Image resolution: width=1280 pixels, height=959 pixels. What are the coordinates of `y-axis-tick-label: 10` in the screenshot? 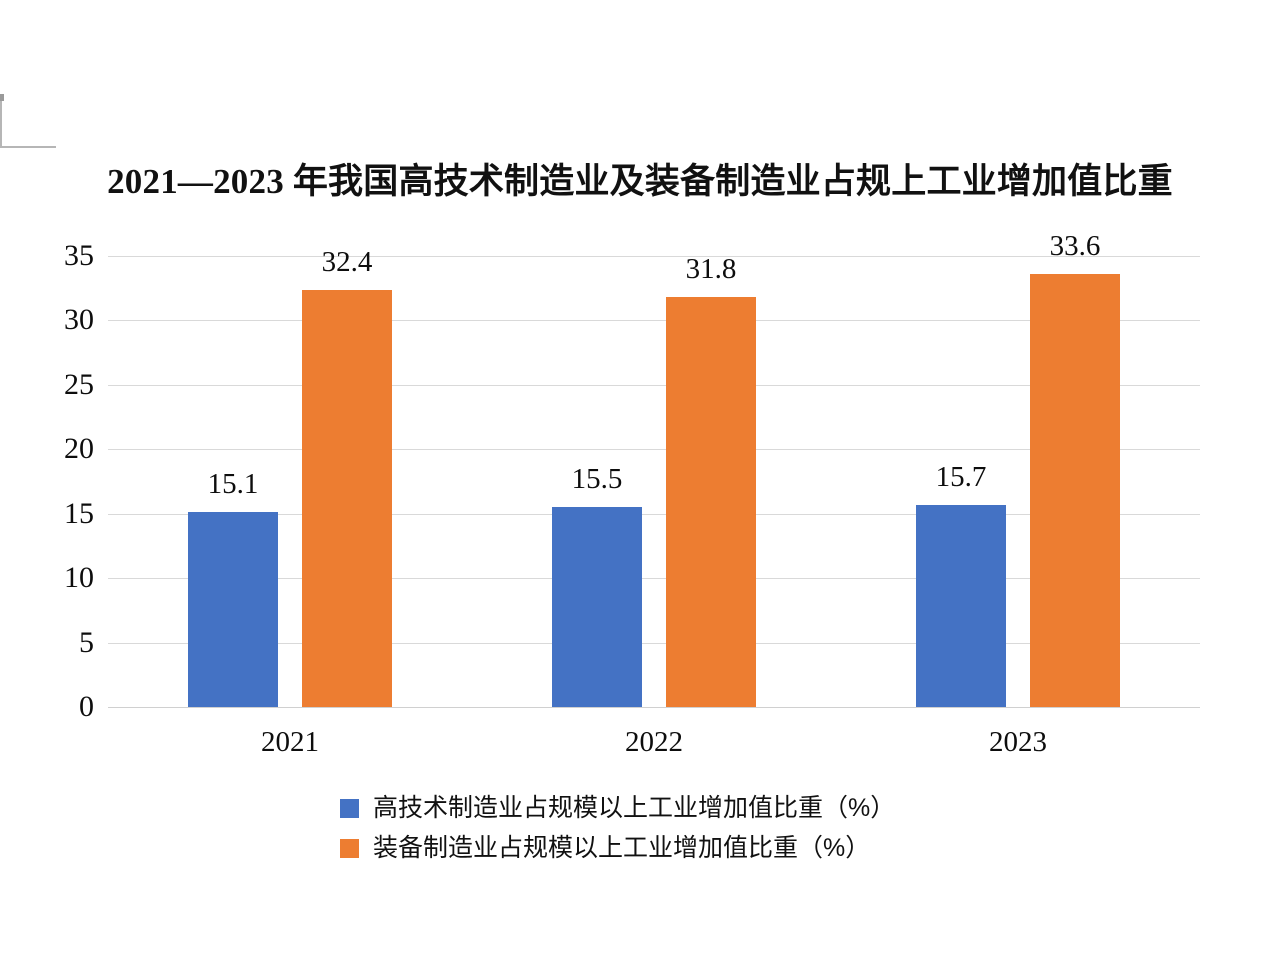 It's located at (79, 578).